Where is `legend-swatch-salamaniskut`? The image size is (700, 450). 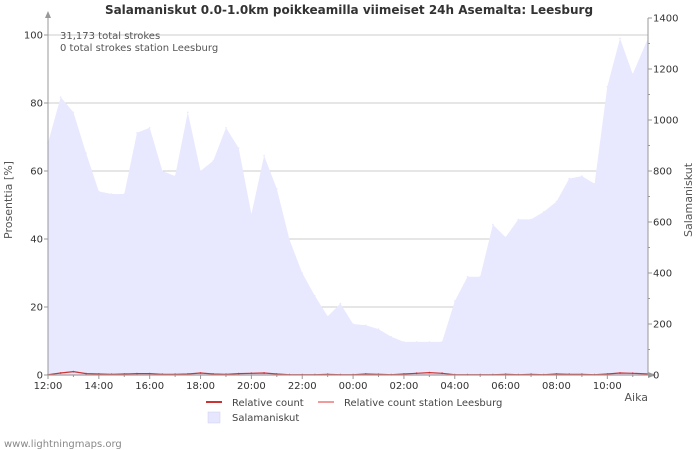 legend-swatch-salamaniskut is located at coordinates (214, 417).